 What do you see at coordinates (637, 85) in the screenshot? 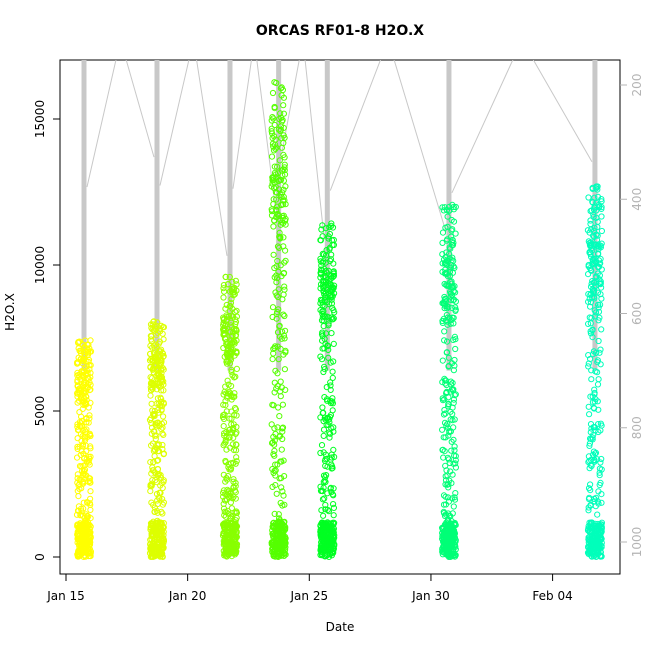
I see `y2-tick-label: 200` at bounding box center [637, 85].